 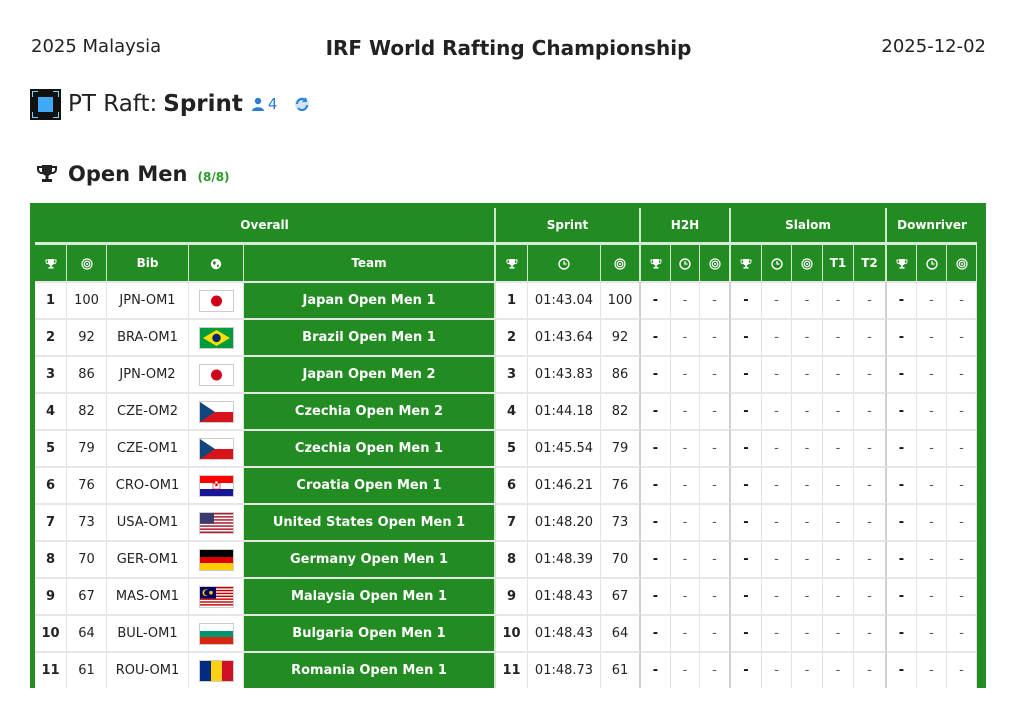 I want to click on slalom-t2-header: T2, so click(x=870, y=261).